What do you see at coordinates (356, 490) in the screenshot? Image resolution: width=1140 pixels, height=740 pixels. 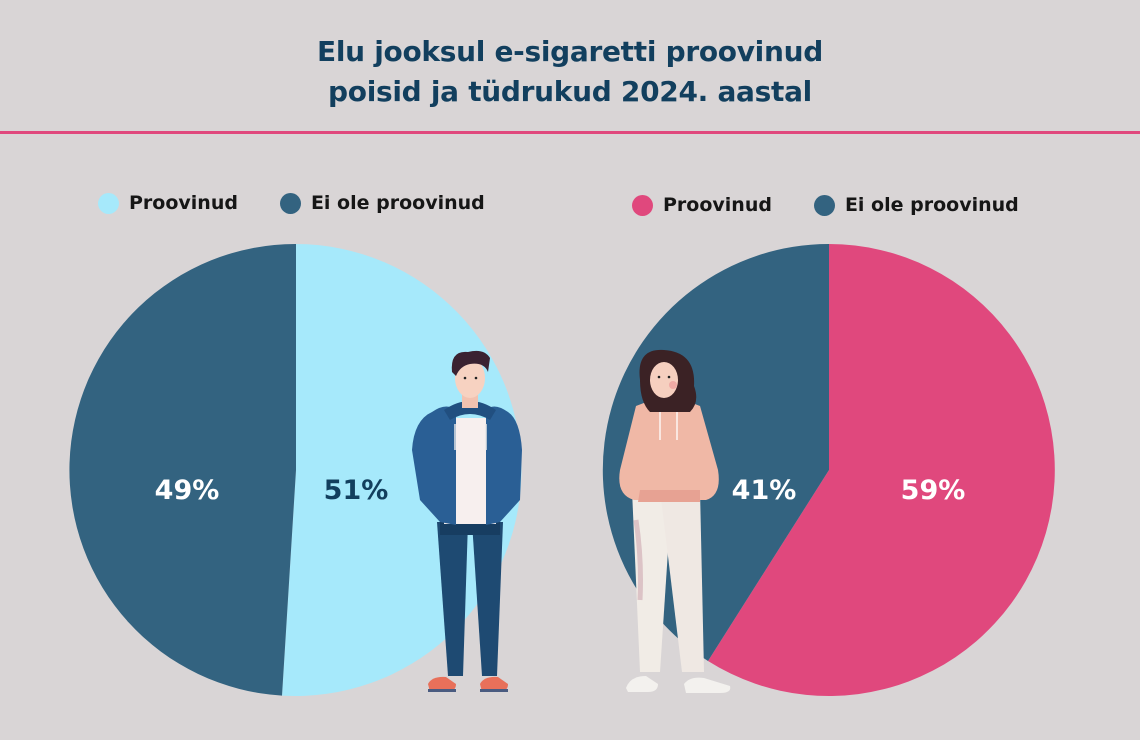 I see `boys-tried-pct: 51%` at bounding box center [356, 490].